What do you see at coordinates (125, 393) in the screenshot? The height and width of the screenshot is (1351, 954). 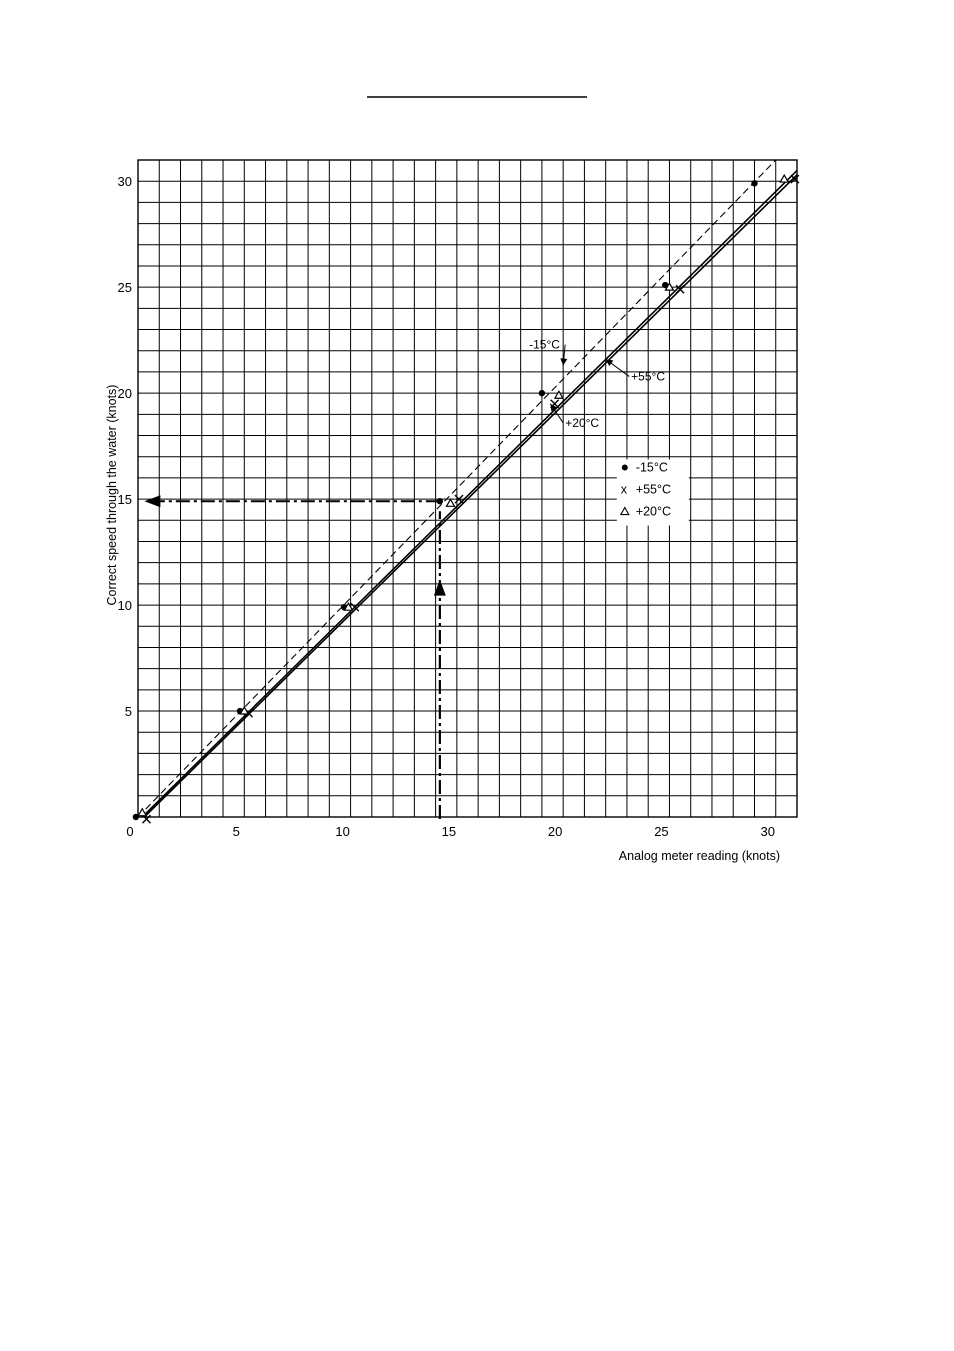 I see `y-tick-label: 20` at bounding box center [125, 393].